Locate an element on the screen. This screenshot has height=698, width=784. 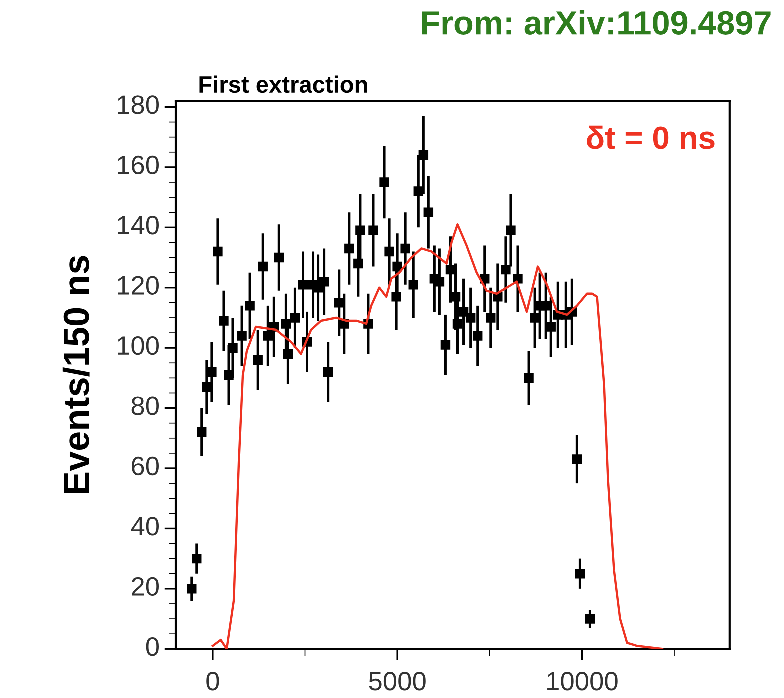
y-tick-label: 160 is located at coordinates (139, 165).